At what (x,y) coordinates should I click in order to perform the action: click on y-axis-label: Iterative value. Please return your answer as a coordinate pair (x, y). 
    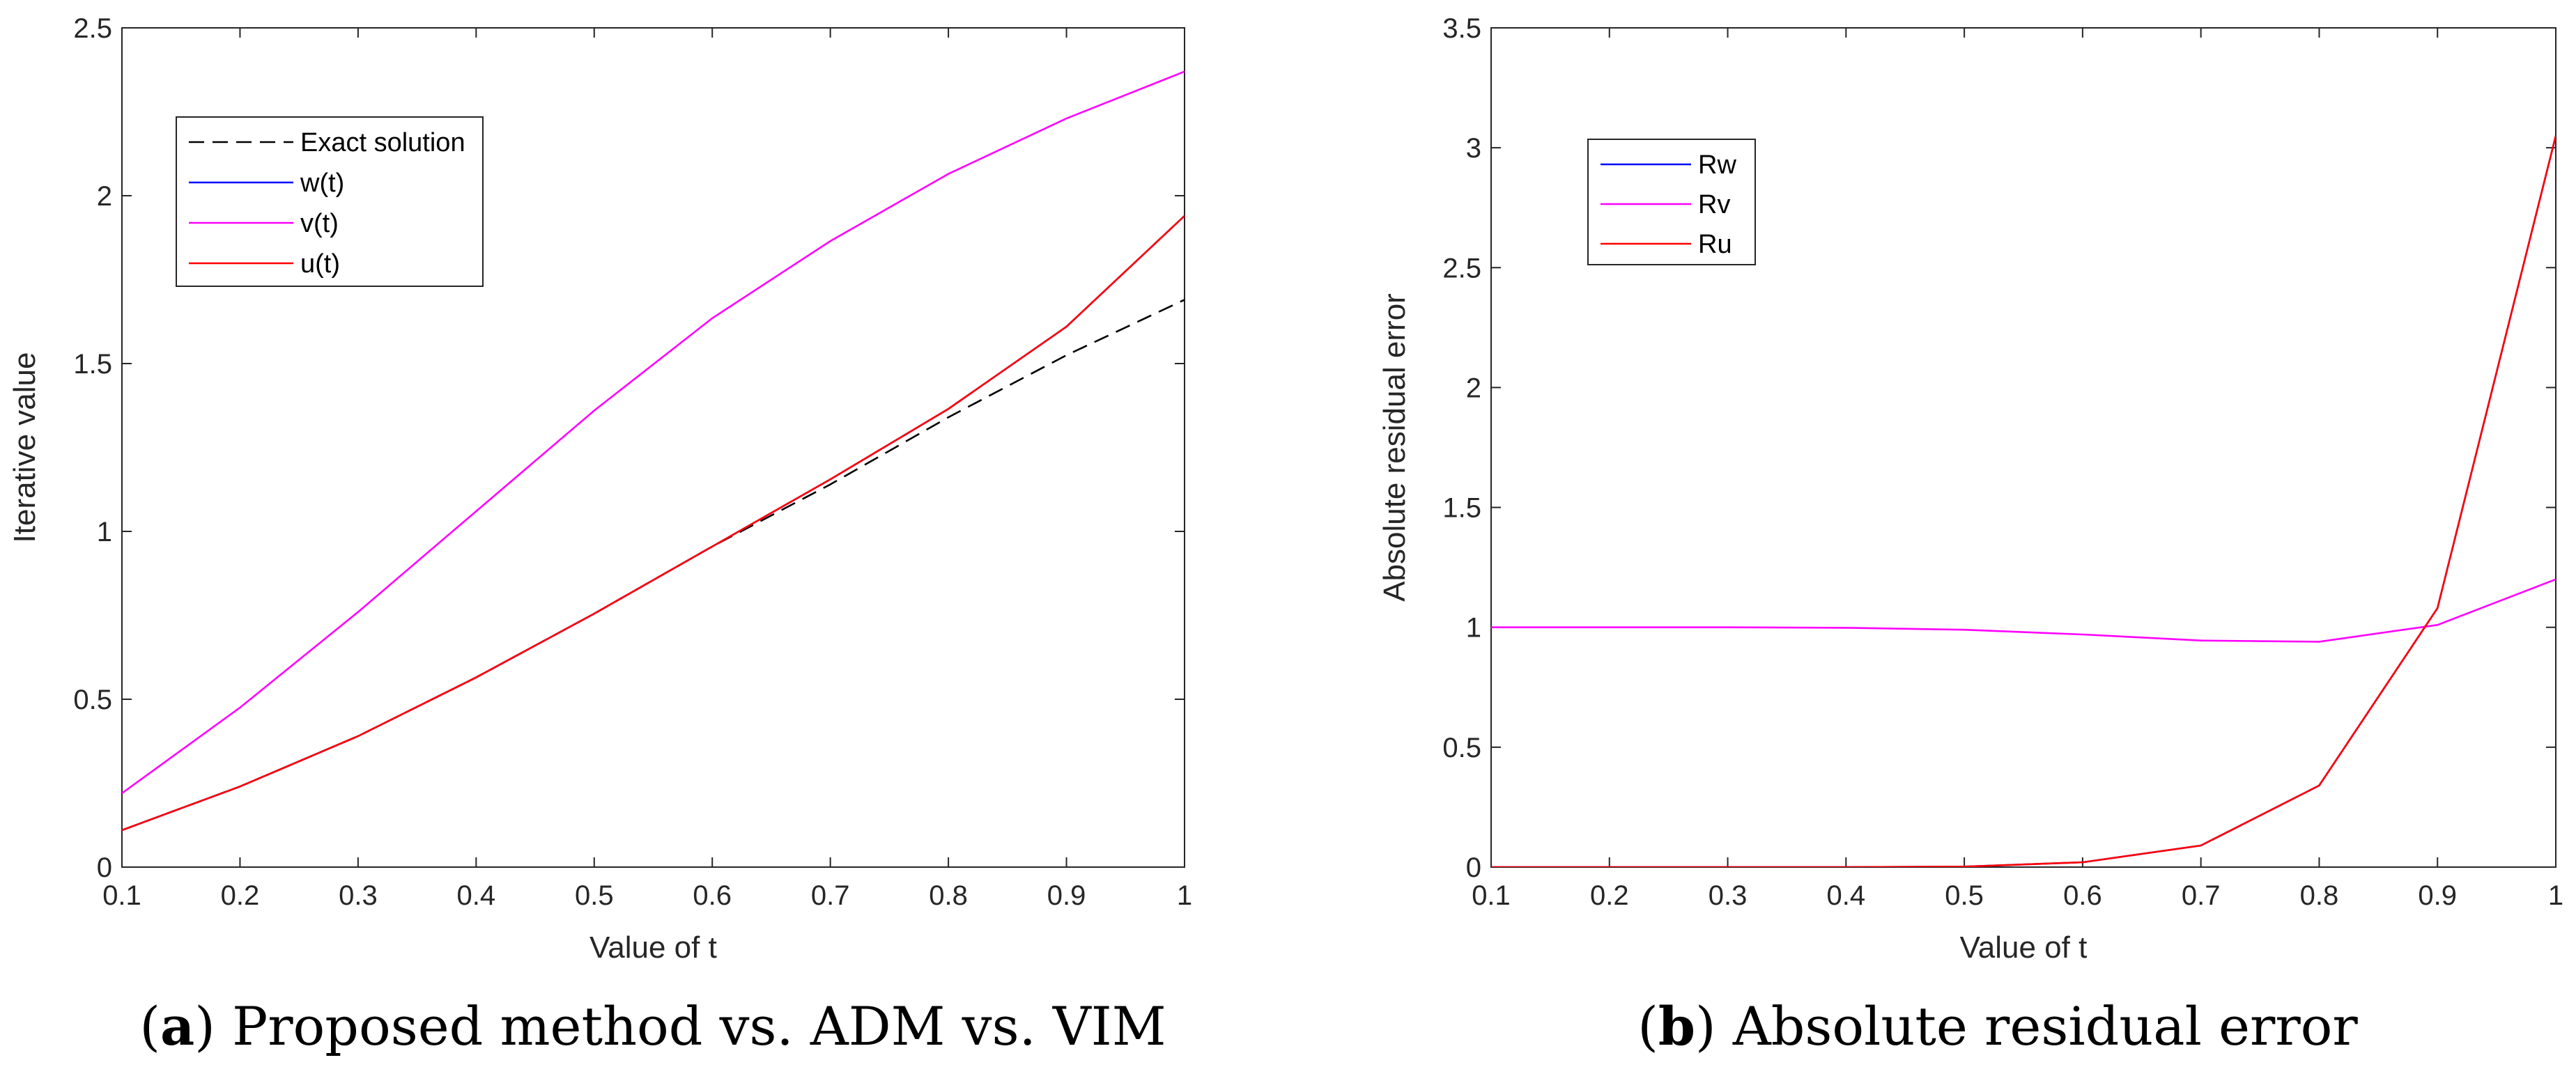
    Looking at the image, I should click on (25, 448).